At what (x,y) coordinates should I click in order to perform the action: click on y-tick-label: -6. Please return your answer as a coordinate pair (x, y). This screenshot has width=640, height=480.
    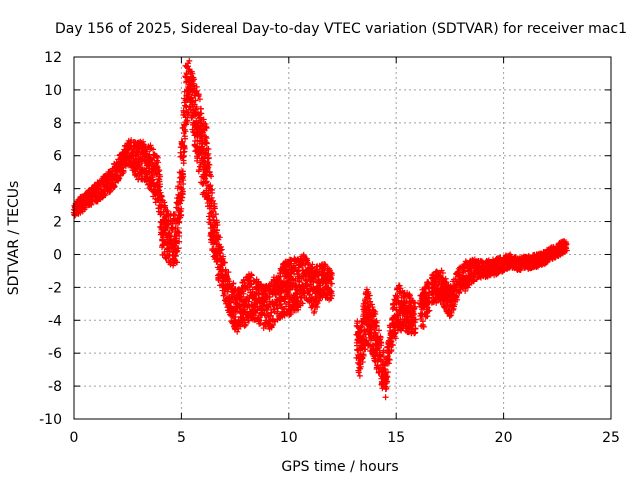
    Looking at the image, I should click on (55, 354).